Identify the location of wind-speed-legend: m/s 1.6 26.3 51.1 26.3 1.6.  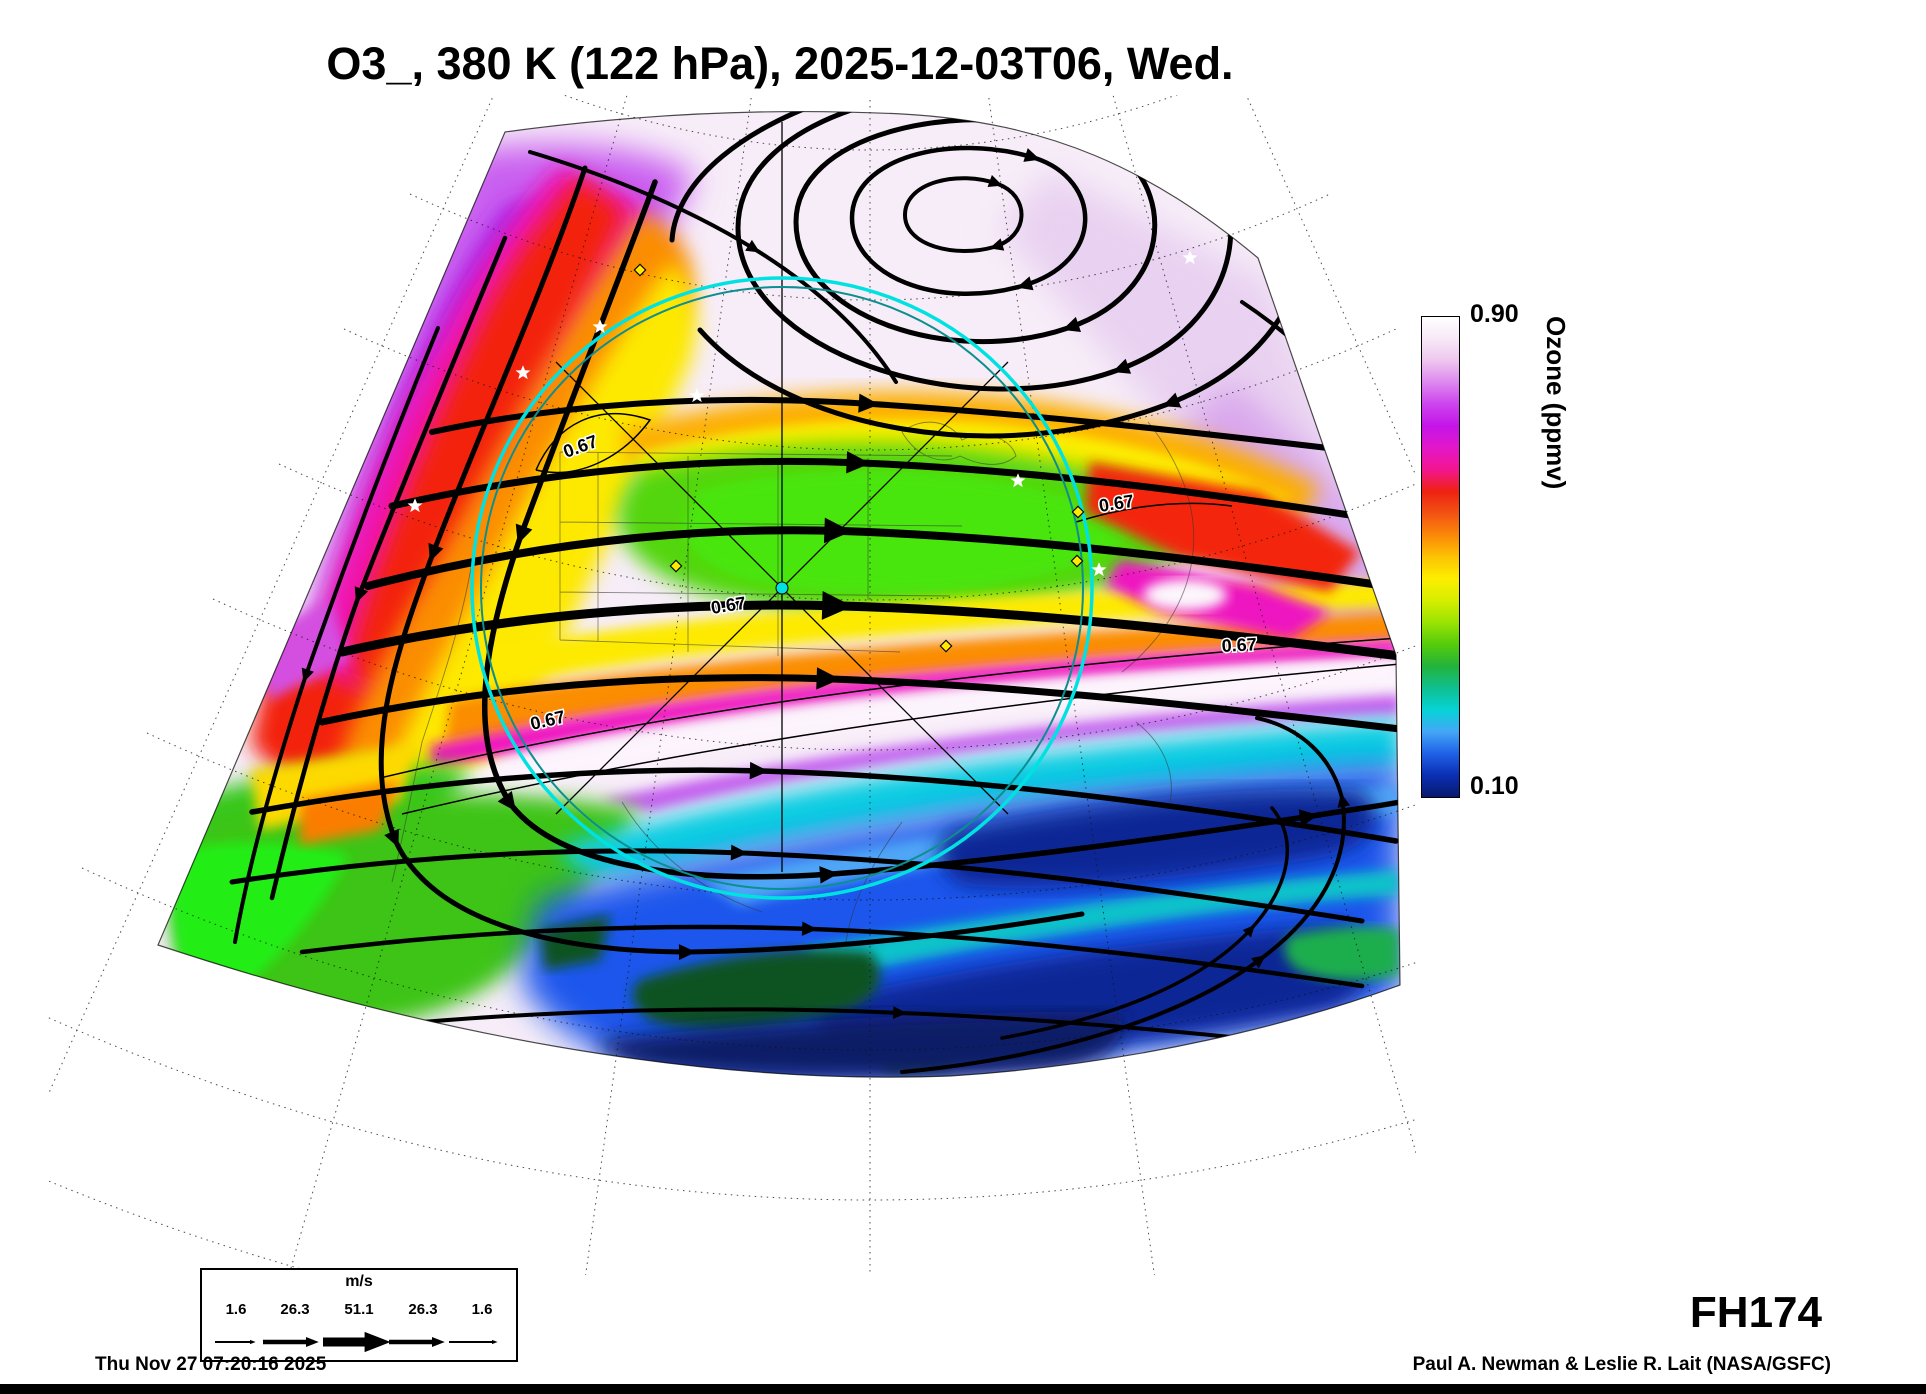
(359, 1315).